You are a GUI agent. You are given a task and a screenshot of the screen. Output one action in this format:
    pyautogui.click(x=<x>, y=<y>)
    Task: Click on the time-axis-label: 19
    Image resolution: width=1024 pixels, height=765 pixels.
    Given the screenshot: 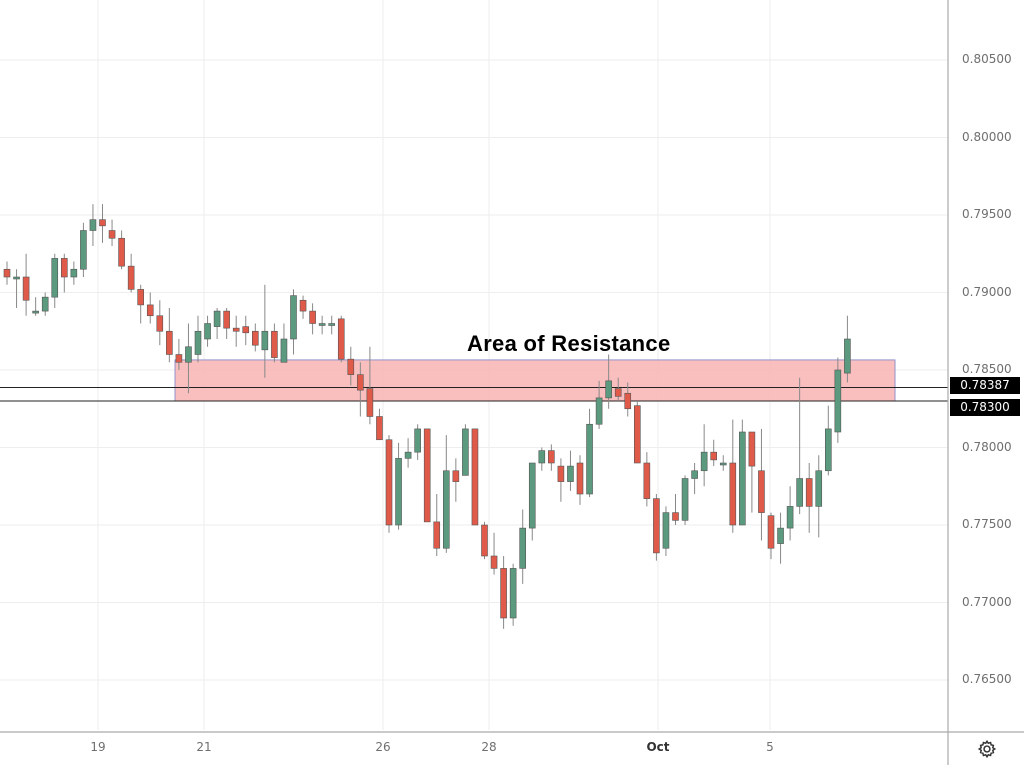 What is the action you would take?
    pyautogui.click(x=98, y=747)
    